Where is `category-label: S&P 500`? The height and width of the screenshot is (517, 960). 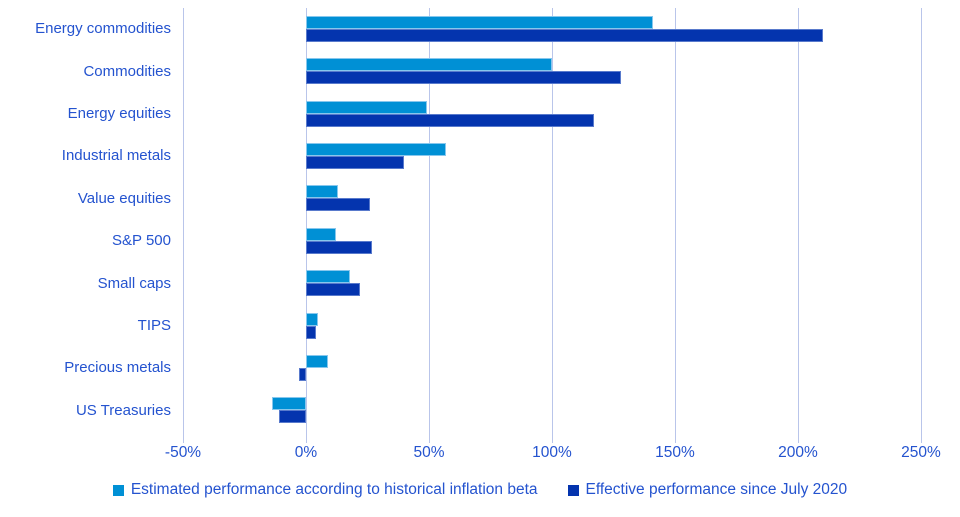 category-label: S&P 500 is located at coordinates (141, 241).